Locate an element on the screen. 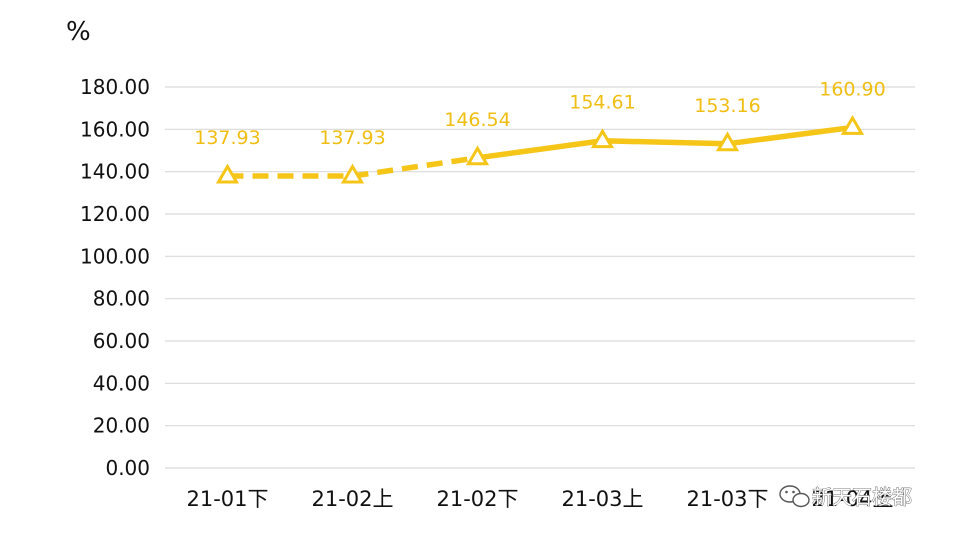  y-axis-unit-label: % is located at coordinates (78, 32).